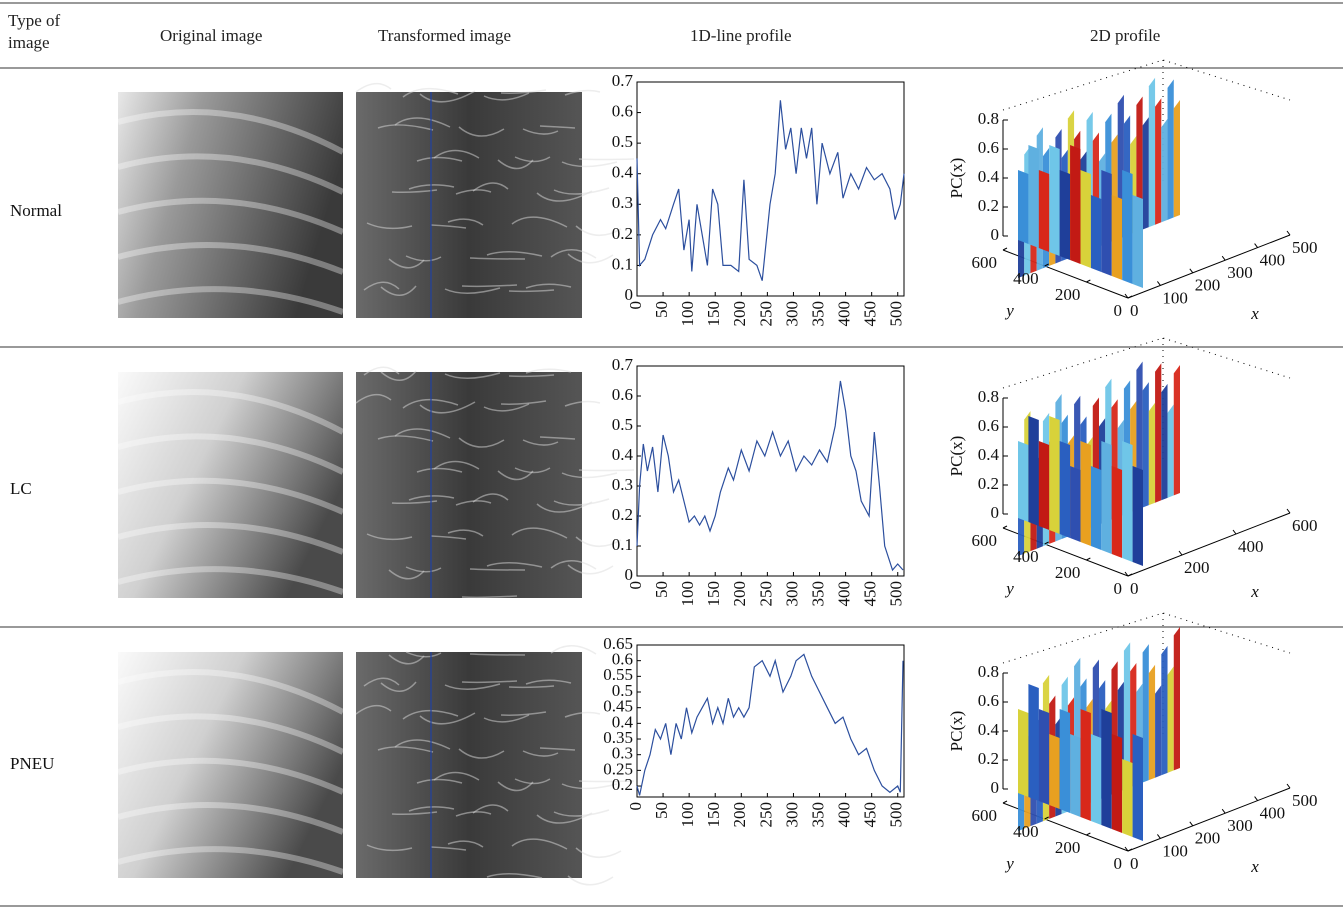 The height and width of the screenshot is (908, 1343). Describe the element at coordinates (1005, 249) in the screenshot. I see `y3-tick` at that location.